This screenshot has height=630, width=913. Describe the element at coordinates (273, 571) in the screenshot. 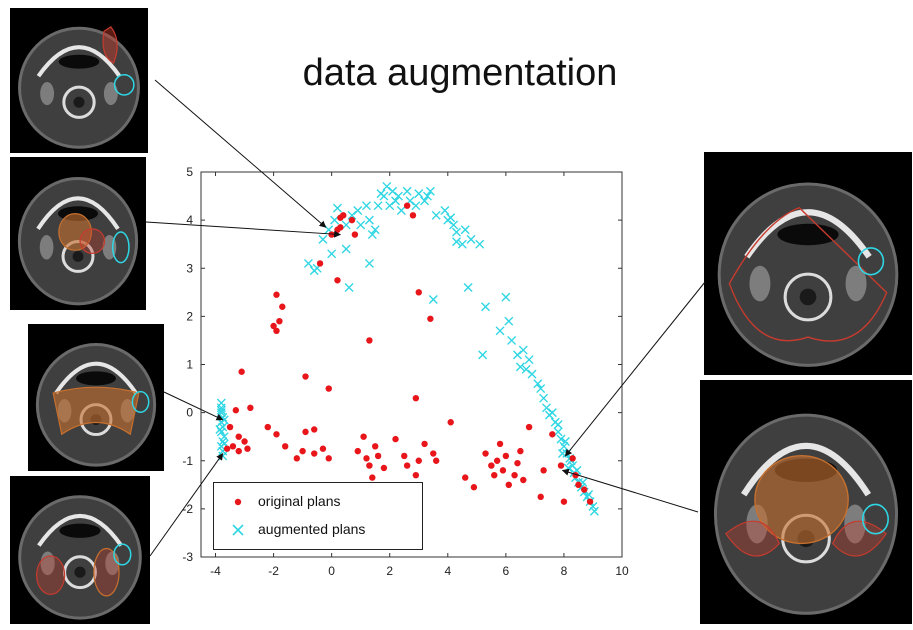

I see `x-tick-label: -2` at that location.